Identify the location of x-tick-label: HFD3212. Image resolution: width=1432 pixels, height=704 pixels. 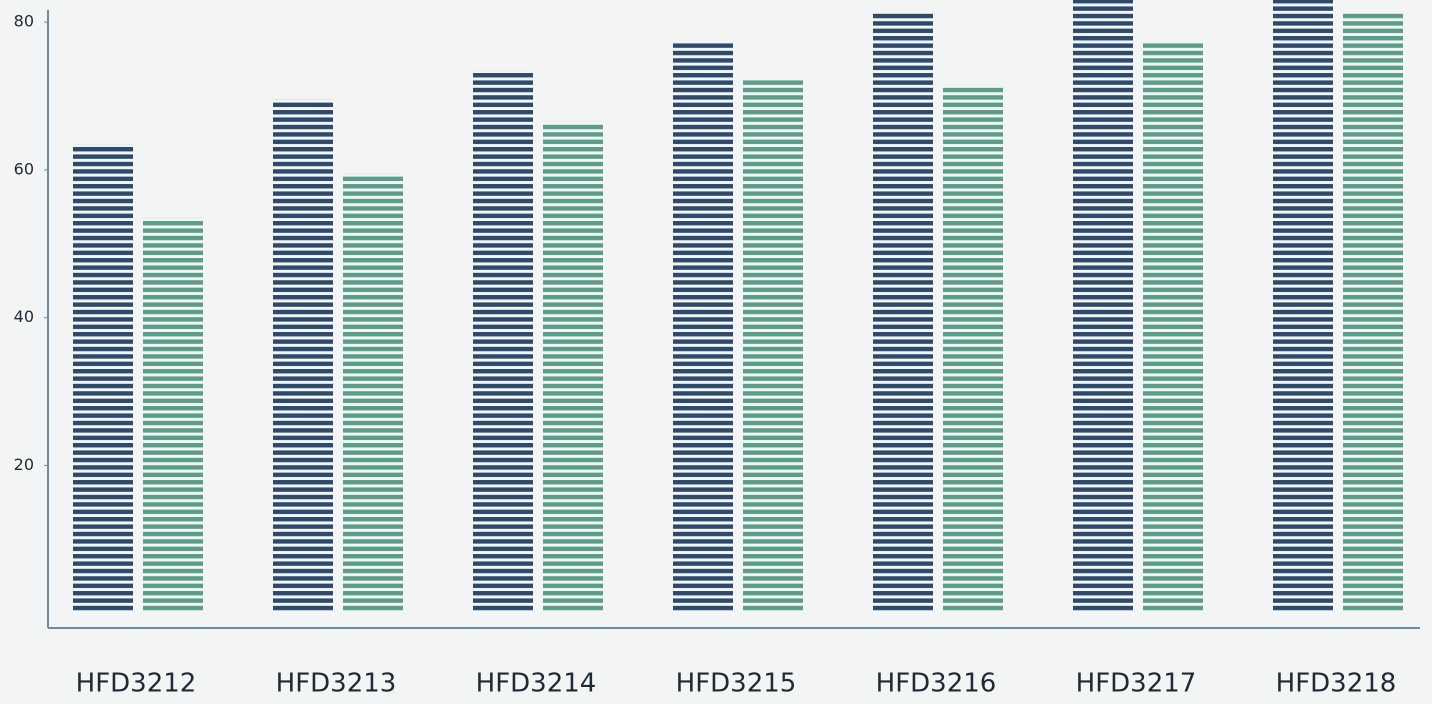
(136, 684).